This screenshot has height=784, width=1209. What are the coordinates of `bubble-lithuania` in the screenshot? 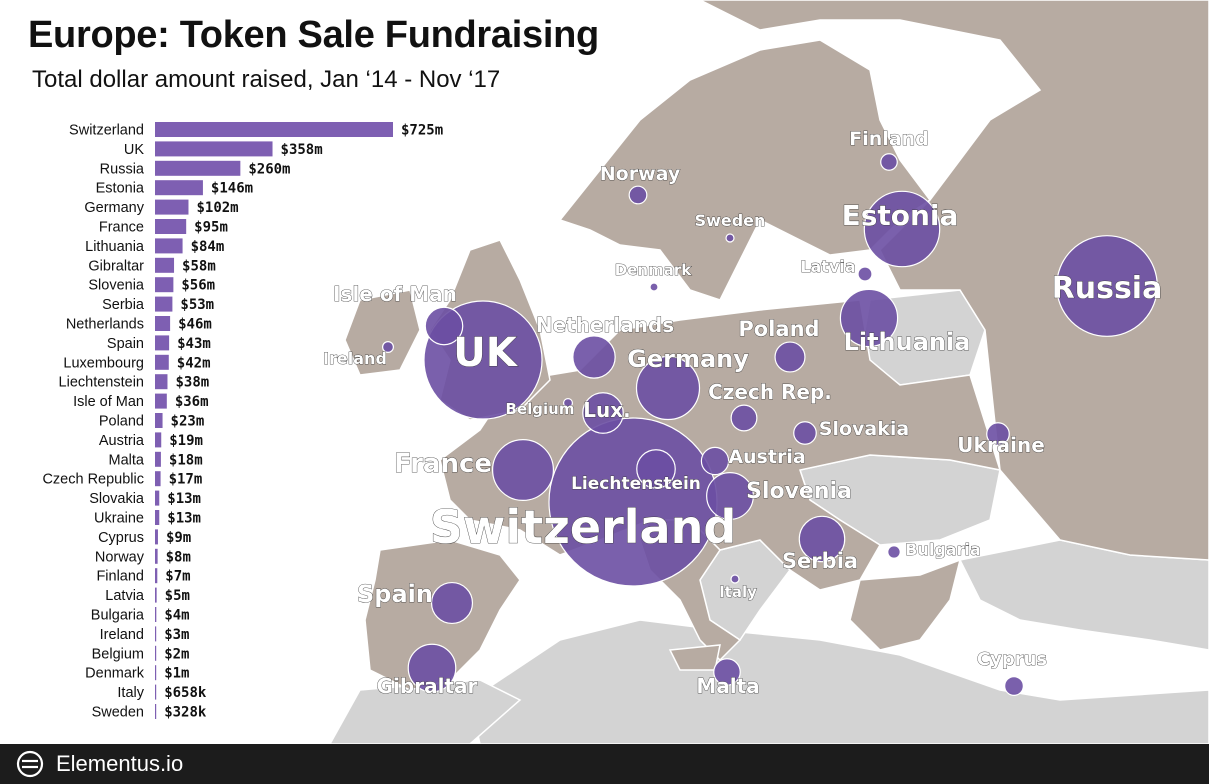 It's located at (869, 318).